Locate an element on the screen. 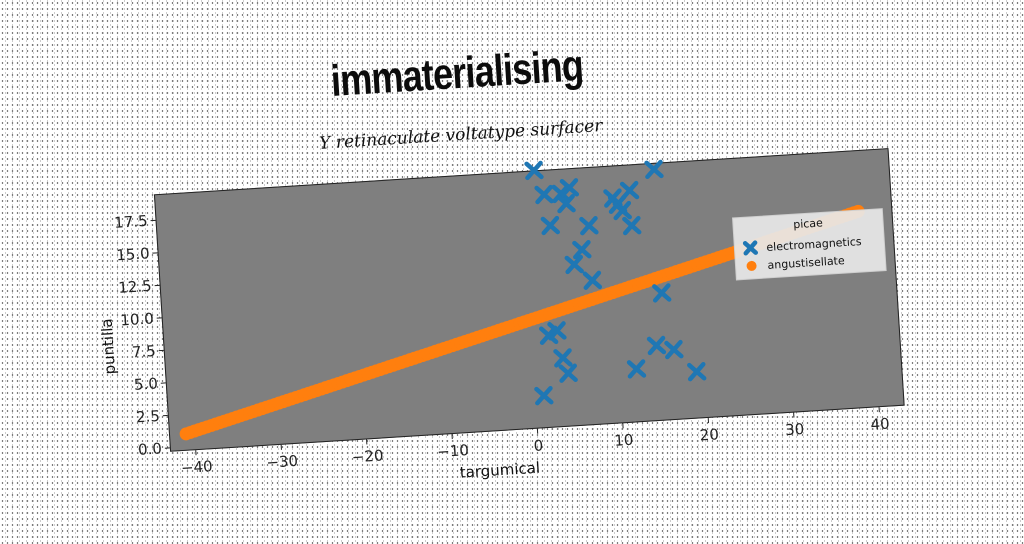 This screenshot has height=544, width=1024. x-tick-label: 30 is located at coordinates (795, 429).